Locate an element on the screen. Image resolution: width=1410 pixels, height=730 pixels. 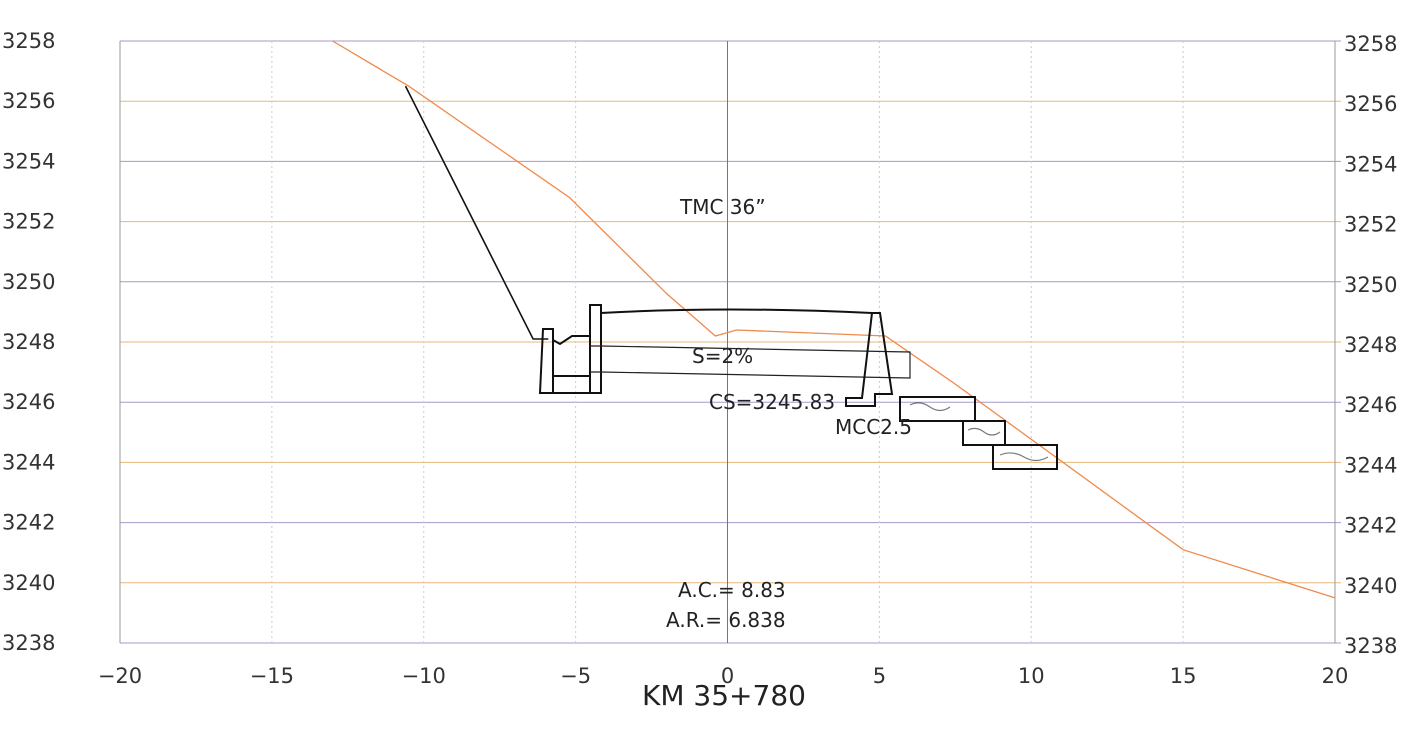
gabion-texture is located at coordinates (979, 432).